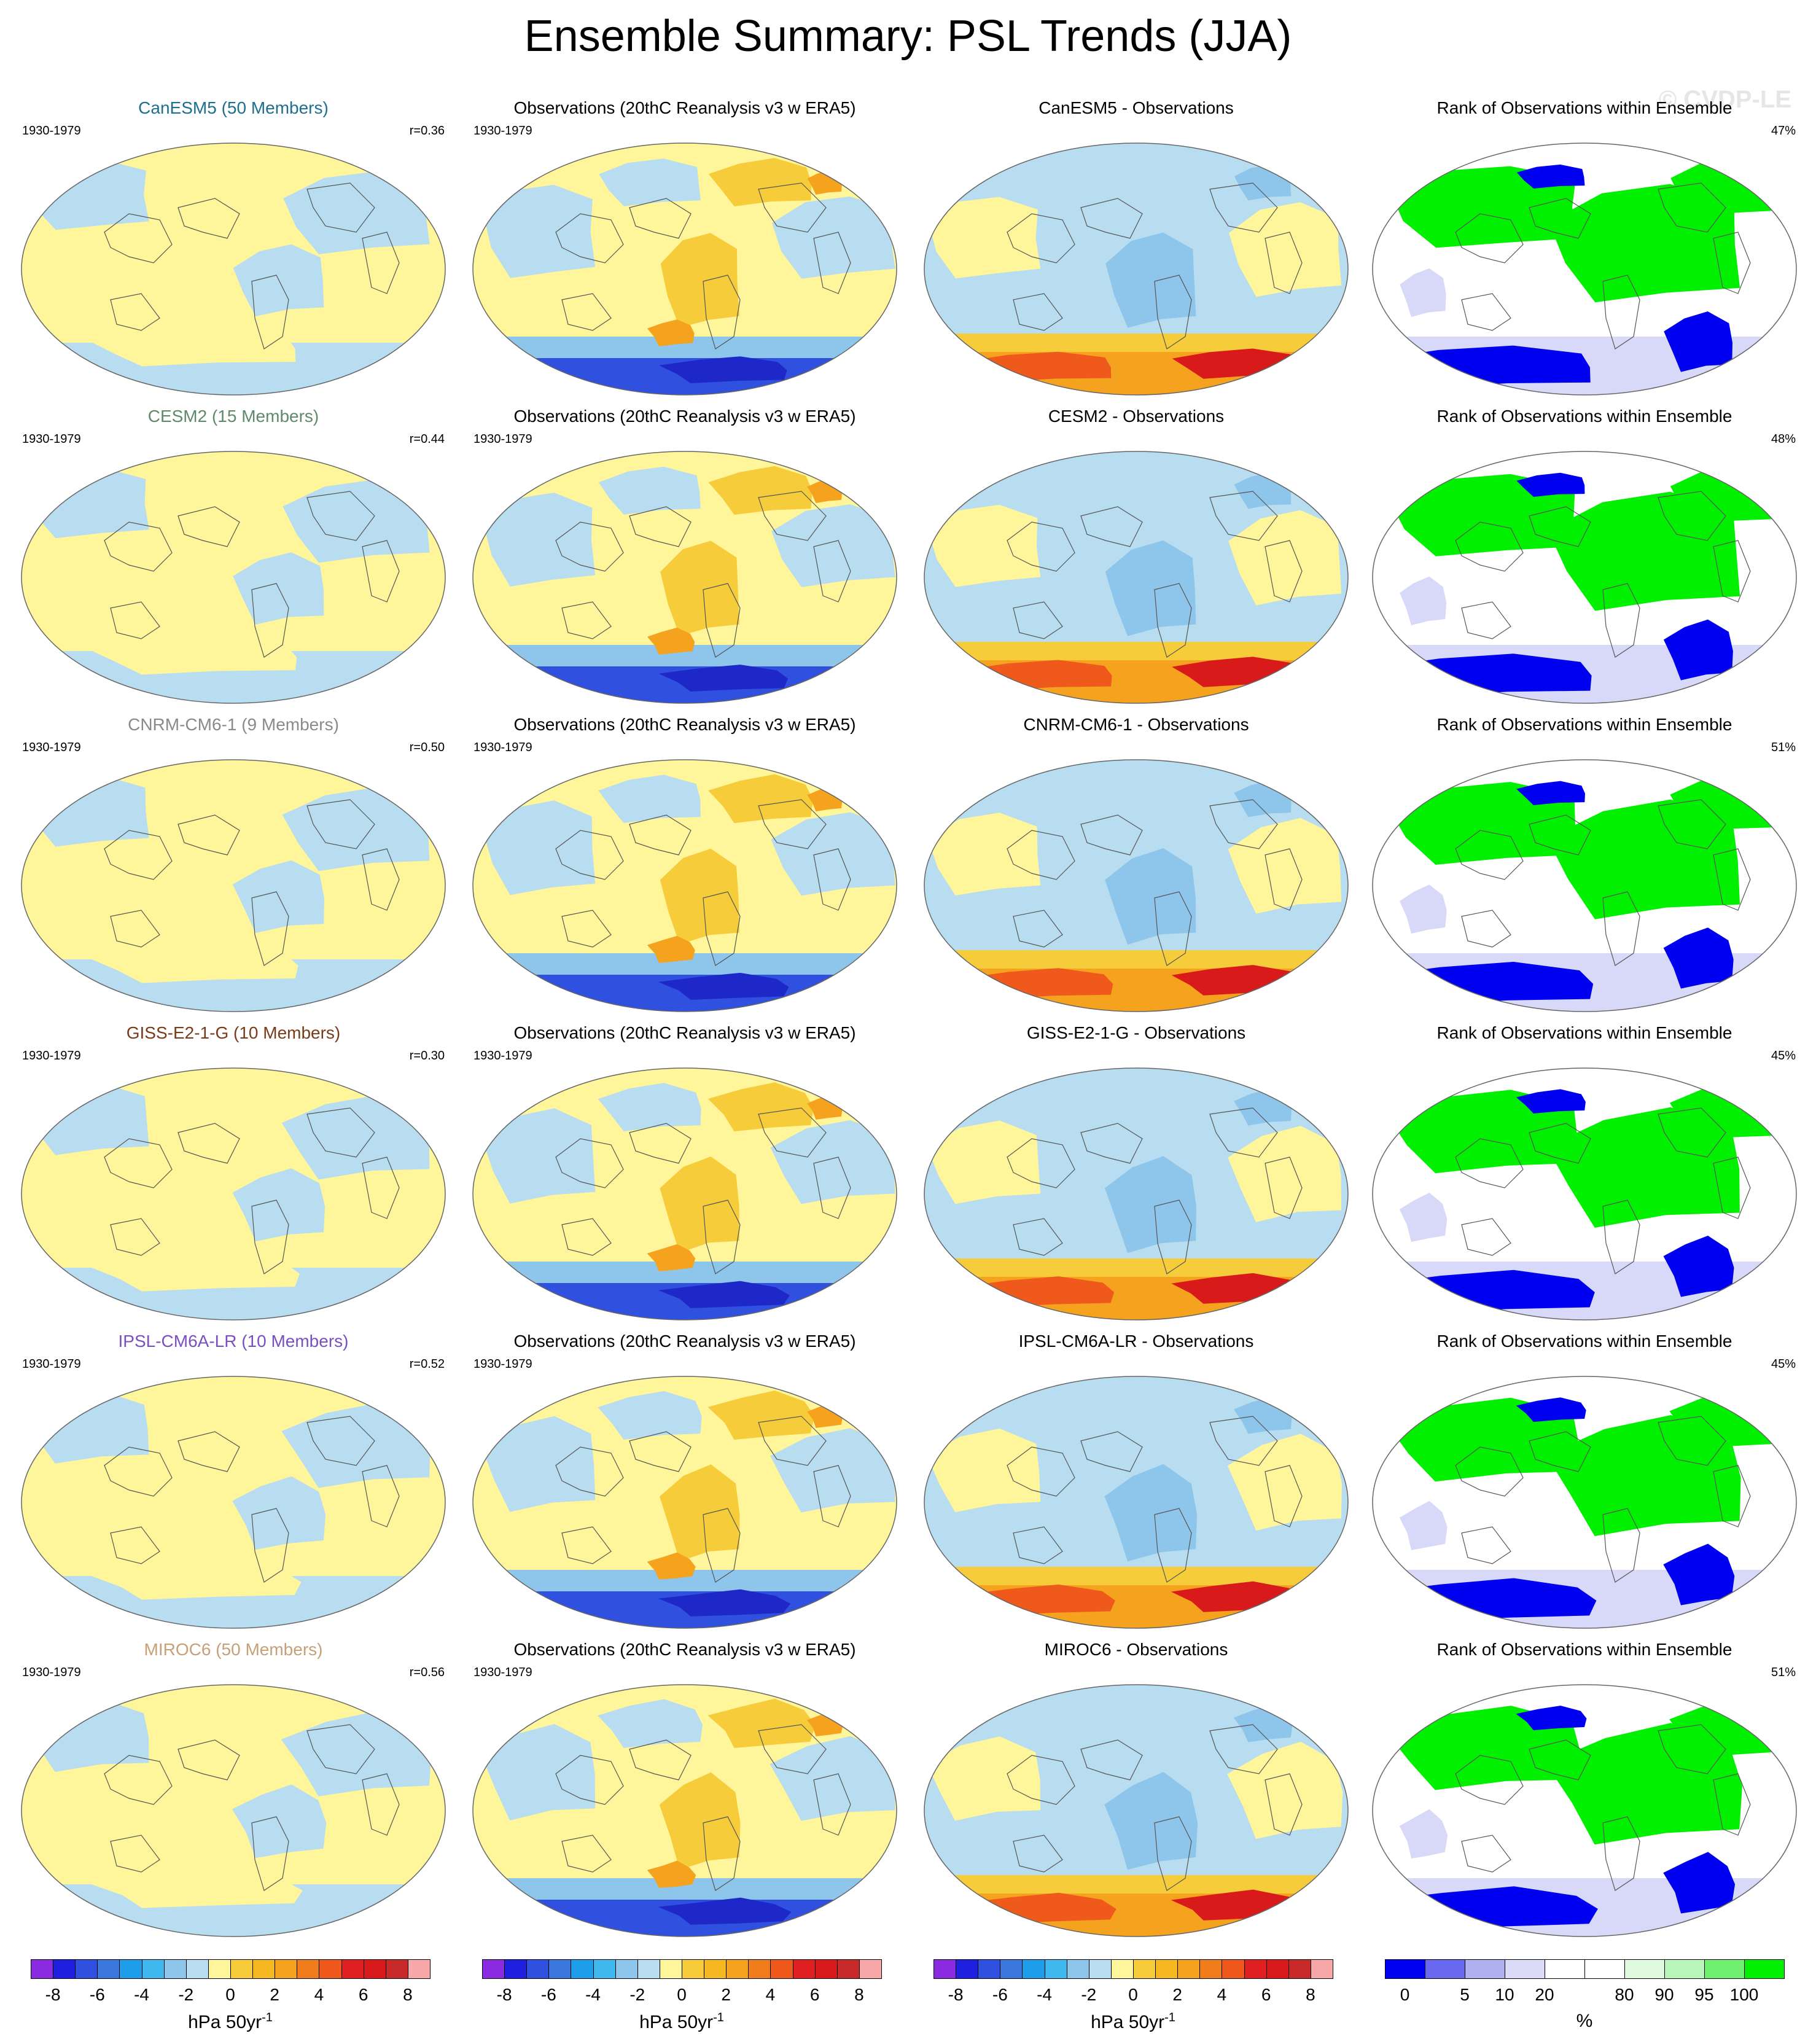 This screenshot has width=1816, height=2044. I want to click on model-panel: CNRM-CM6-1 (9 Members) 1930-1979 r=0.50, so click(233, 869).